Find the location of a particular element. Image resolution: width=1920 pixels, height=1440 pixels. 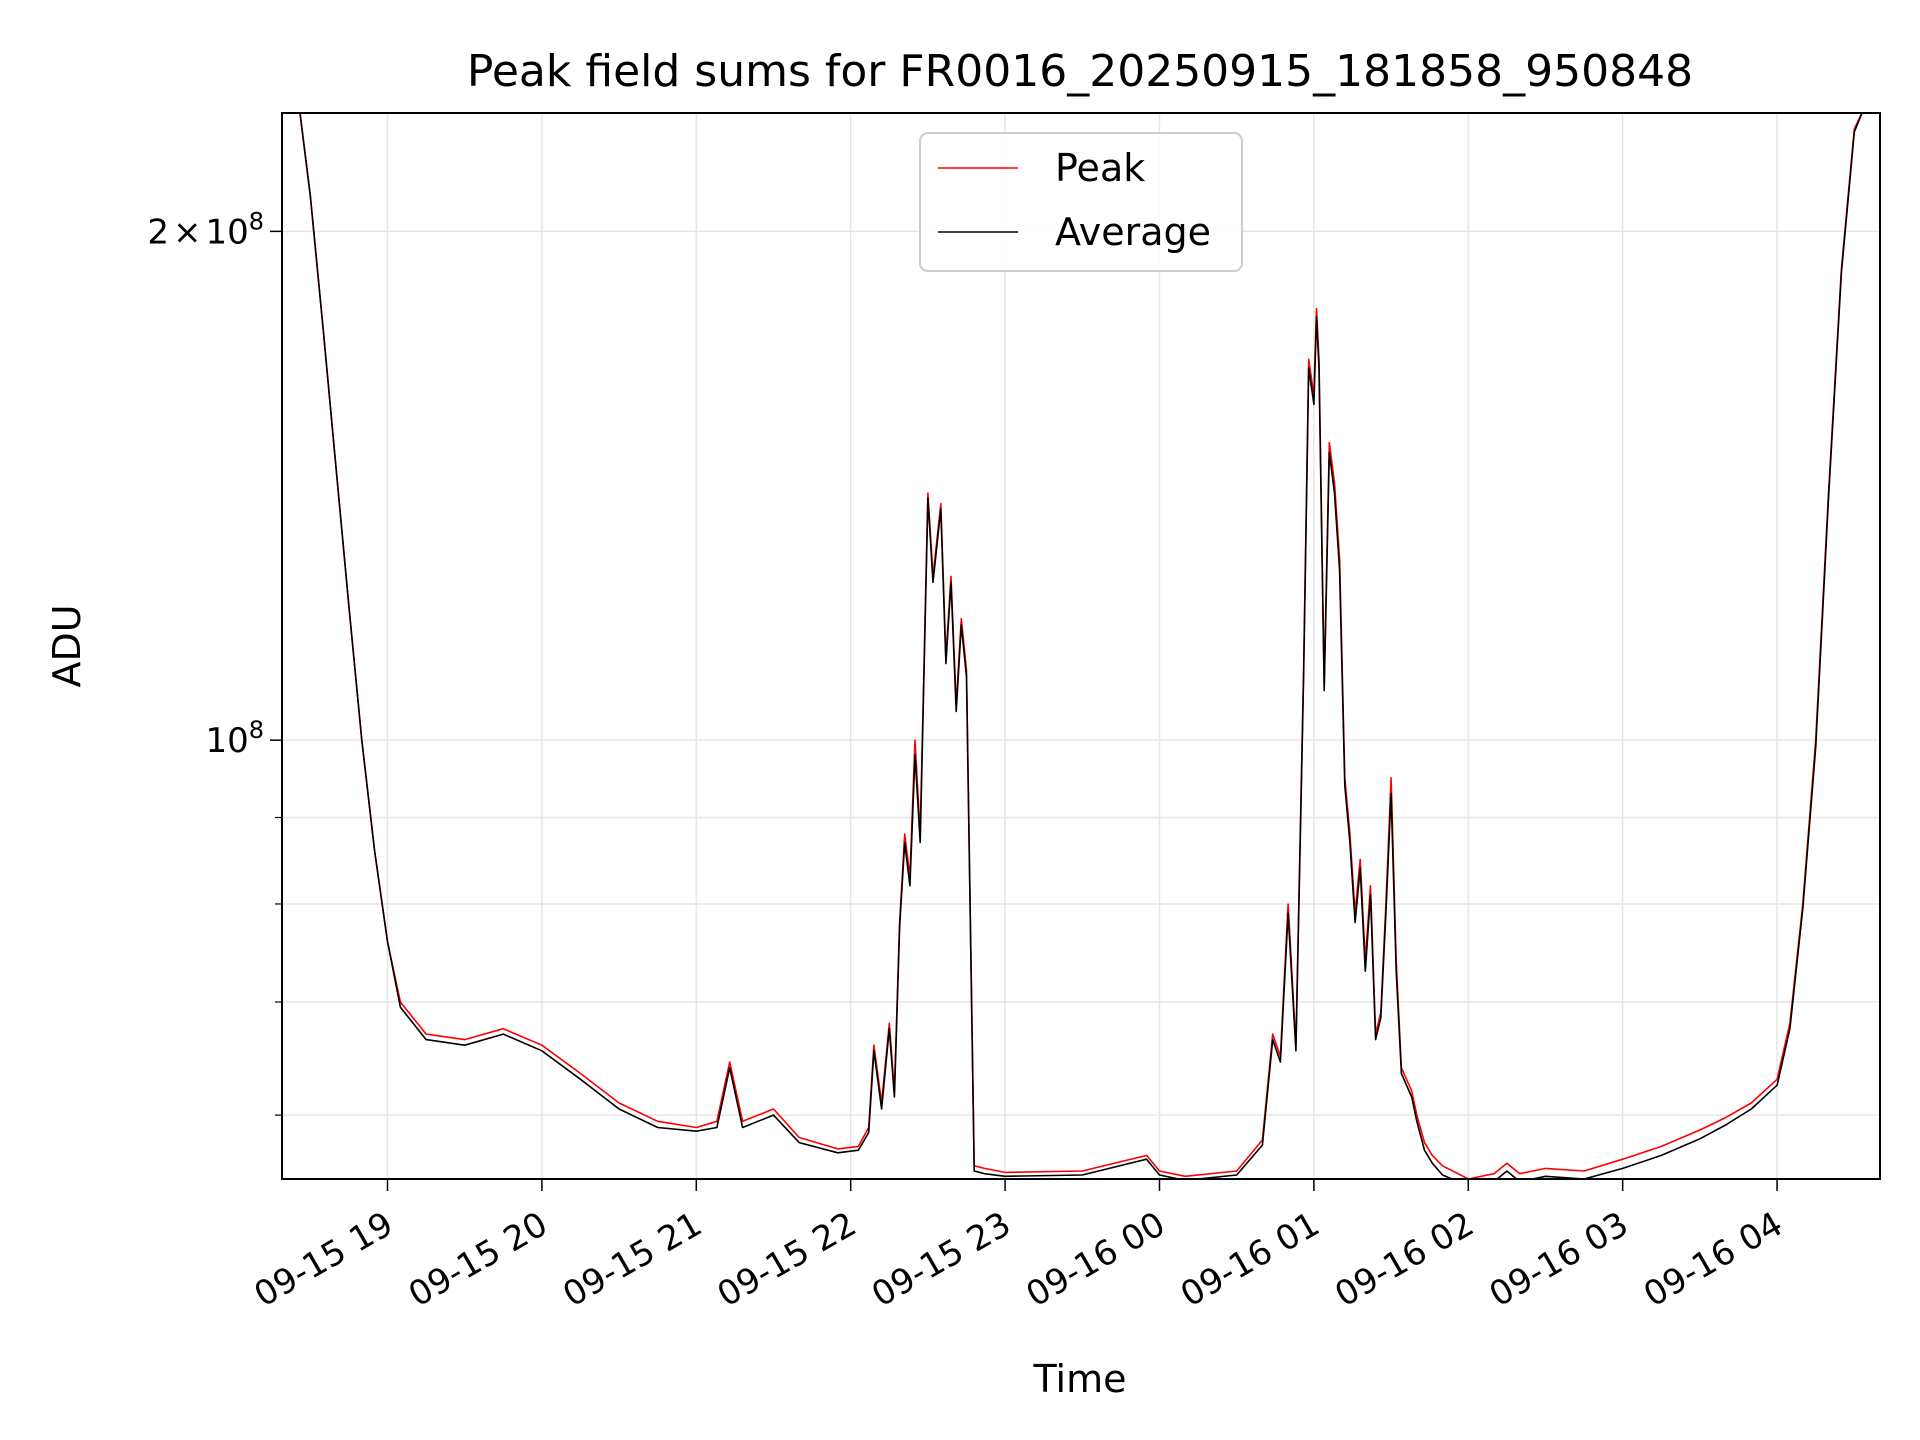

y-tick-label-mantissa: 2 is located at coordinates (158, 232).